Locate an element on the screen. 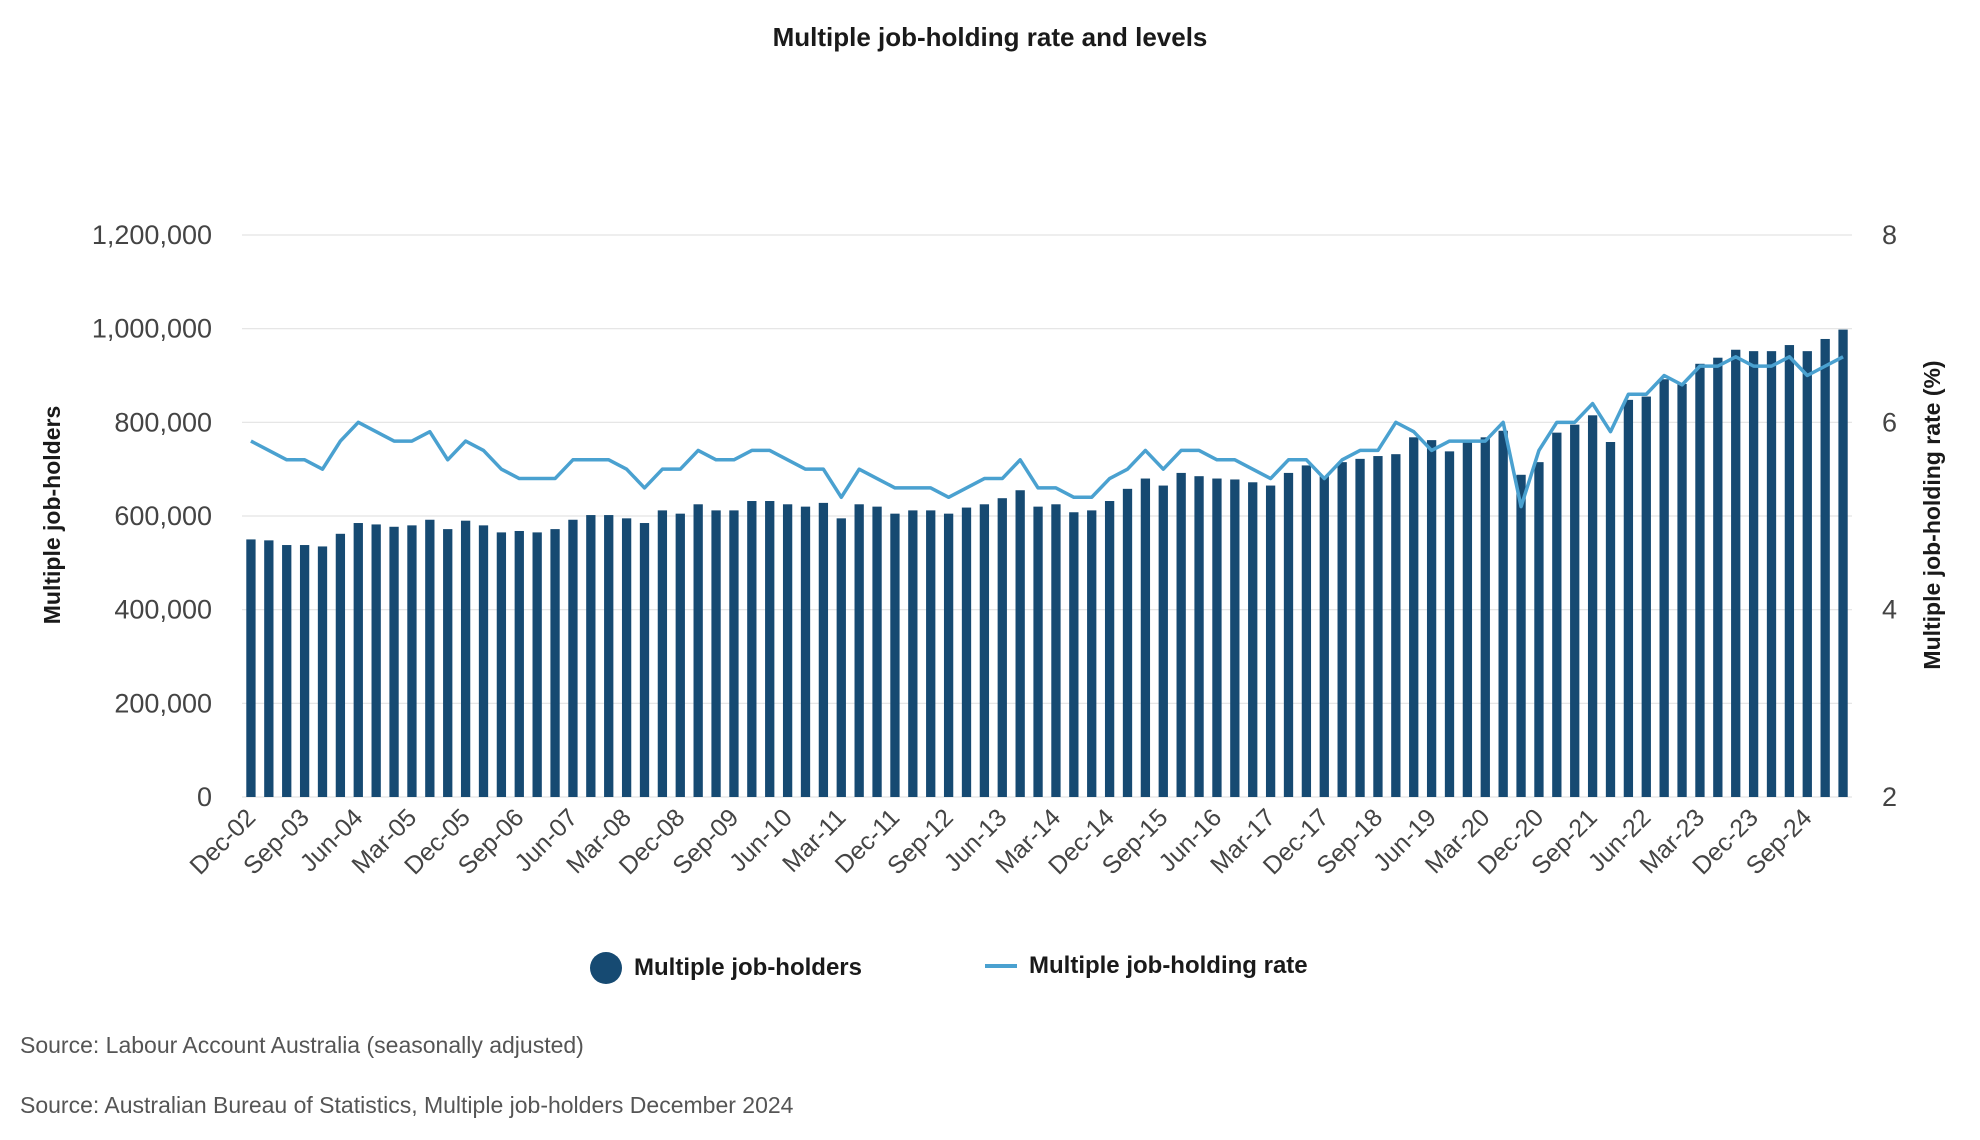 This screenshot has height=1140, width=1980. legend-item-line: Multiple job-holding rate is located at coordinates (1146, 966).